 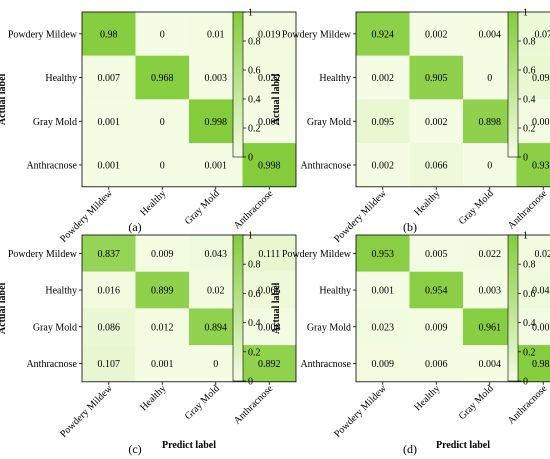 I want to click on cell-value-label: 0.968, so click(x=162, y=78).